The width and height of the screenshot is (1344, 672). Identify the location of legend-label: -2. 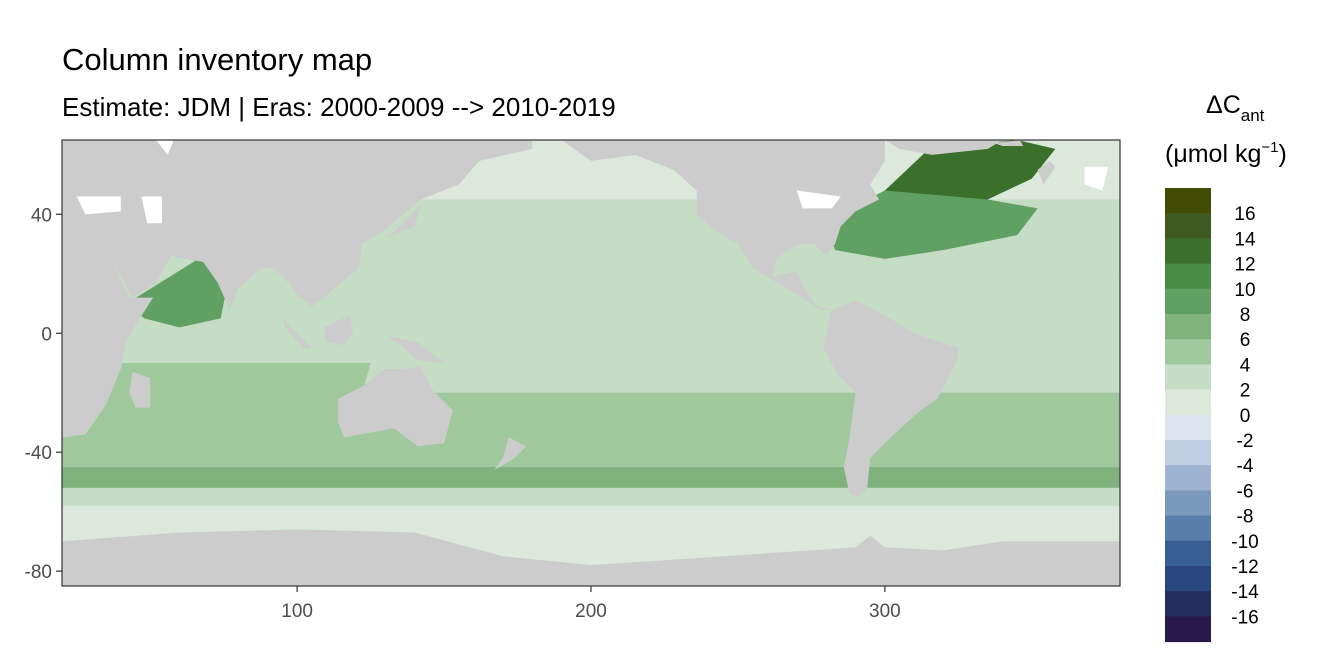
(1245, 441).